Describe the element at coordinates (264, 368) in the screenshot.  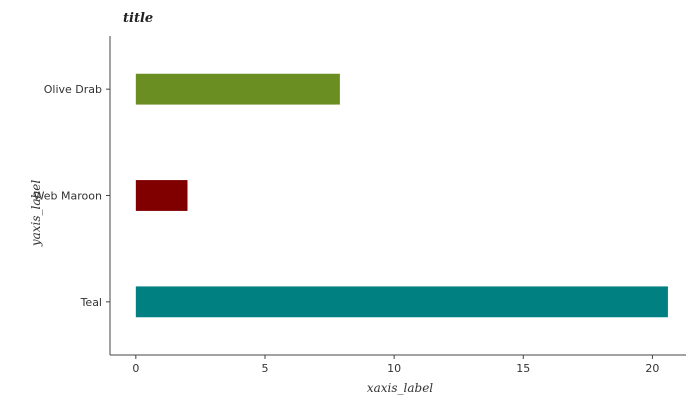
I see `x-tick-label-5: 5` at that location.